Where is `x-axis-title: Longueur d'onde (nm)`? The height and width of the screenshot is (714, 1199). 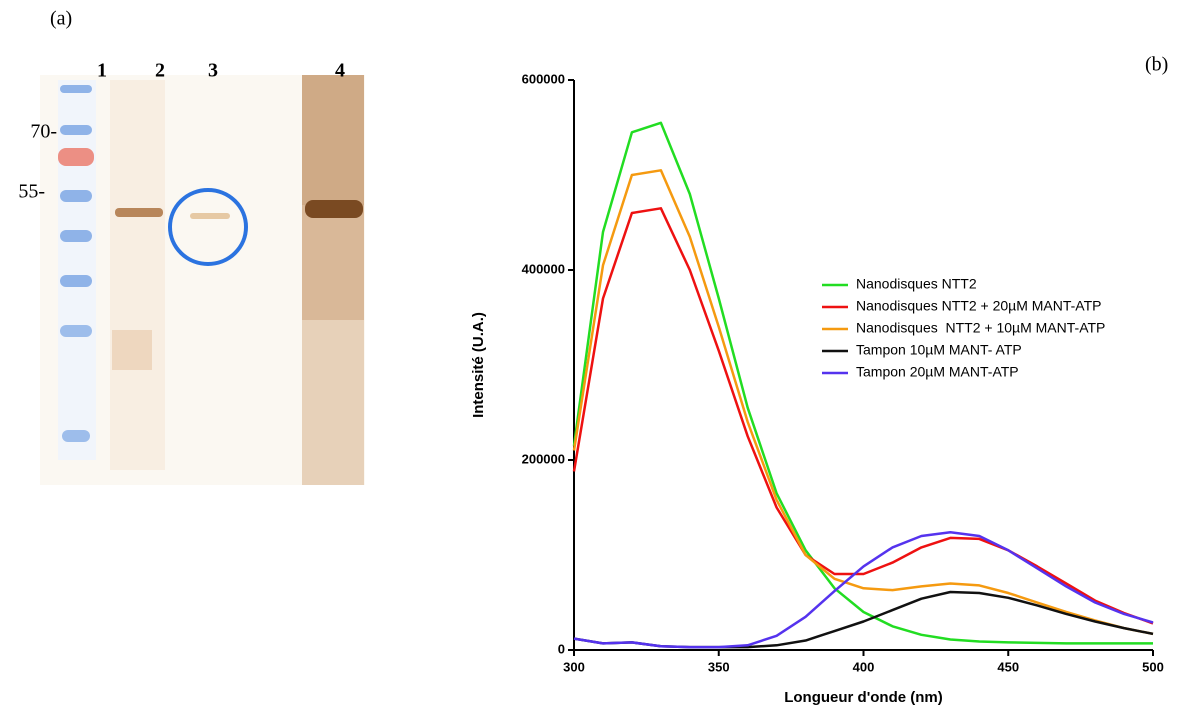 x-axis-title: Longueur d'onde (nm) is located at coordinates (863, 697).